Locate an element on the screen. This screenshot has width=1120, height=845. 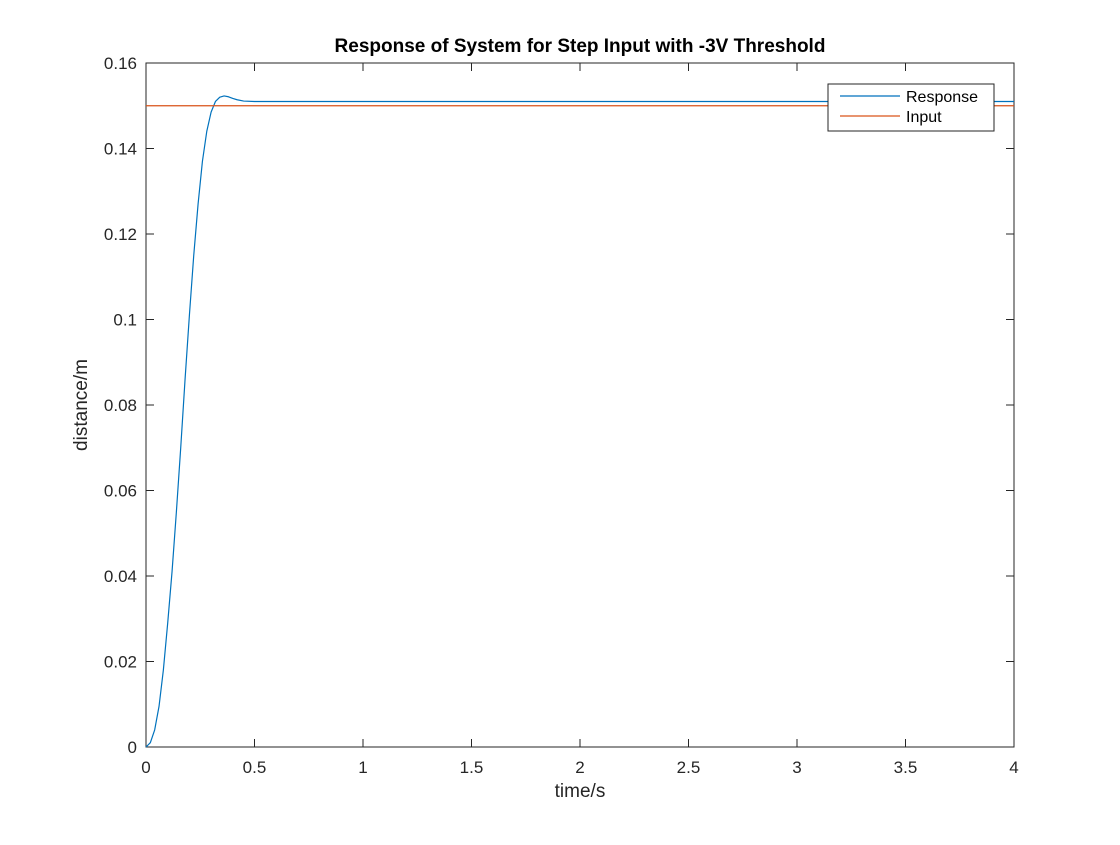
y-tick-label: 0.12 is located at coordinates (120, 234).